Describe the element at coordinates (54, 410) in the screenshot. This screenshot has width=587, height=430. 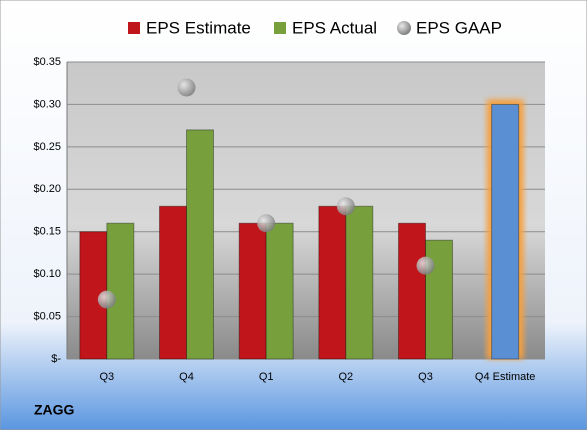
I see `footer: ZAGG` at that location.